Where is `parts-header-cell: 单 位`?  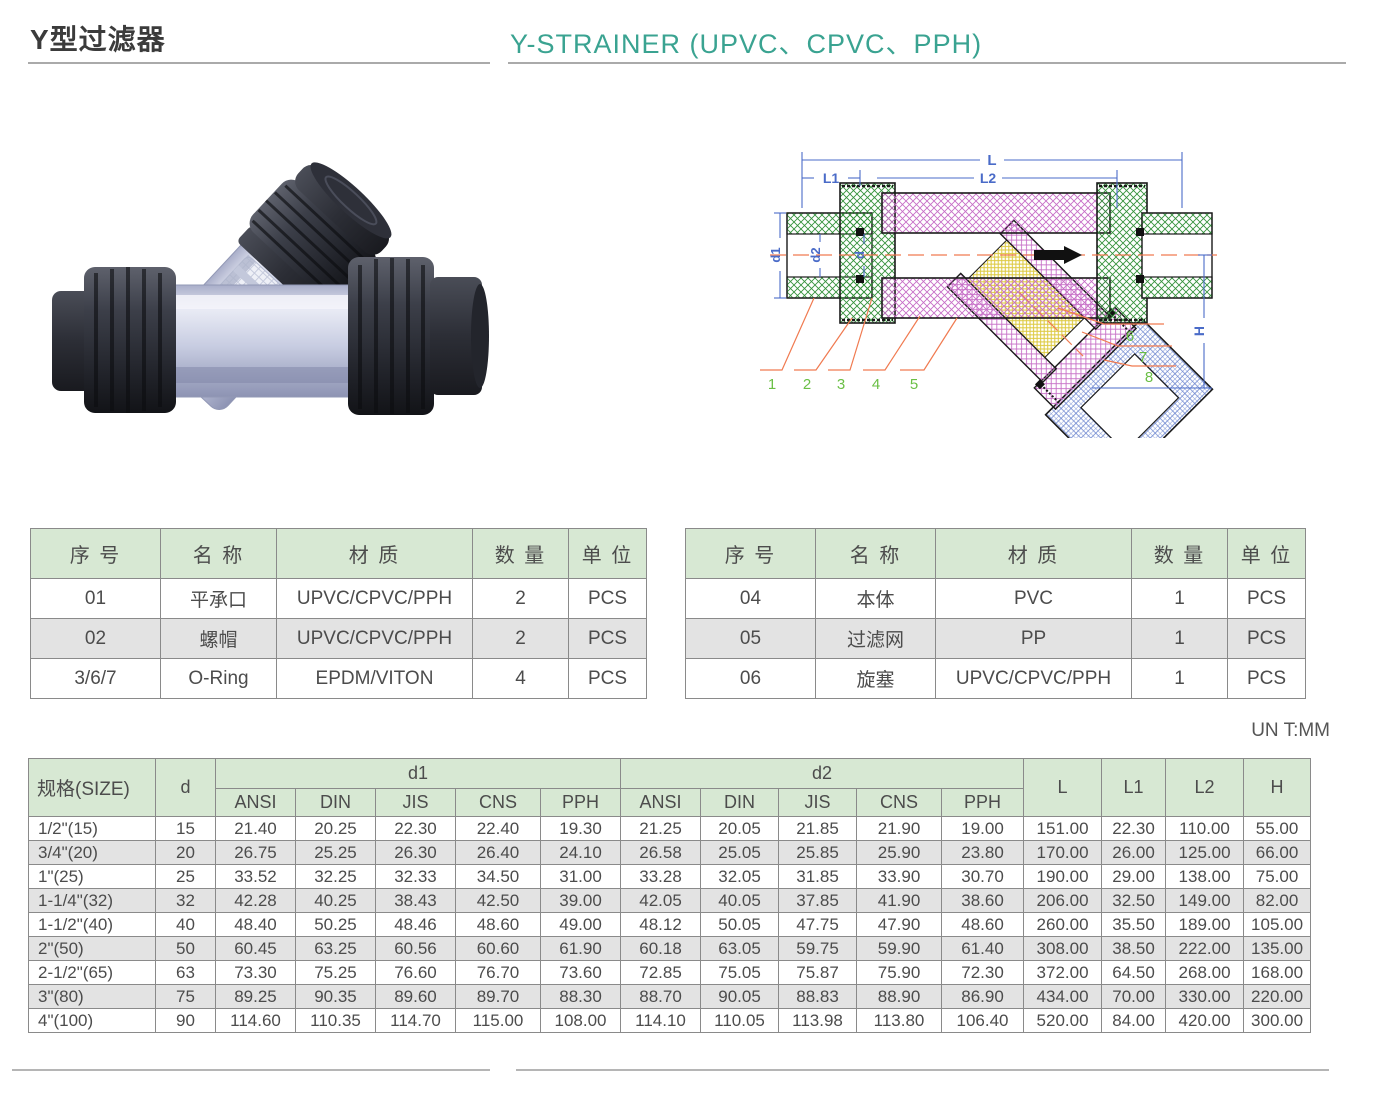
parts-header-cell: 单 位 is located at coordinates (607, 553).